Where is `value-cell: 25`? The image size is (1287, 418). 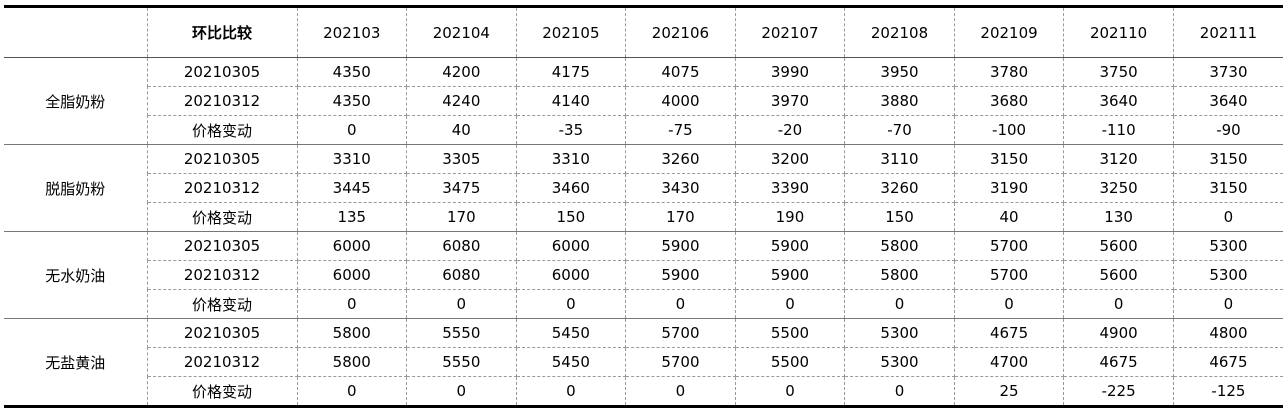
value-cell: 25 is located at coordinates (1009, 391).